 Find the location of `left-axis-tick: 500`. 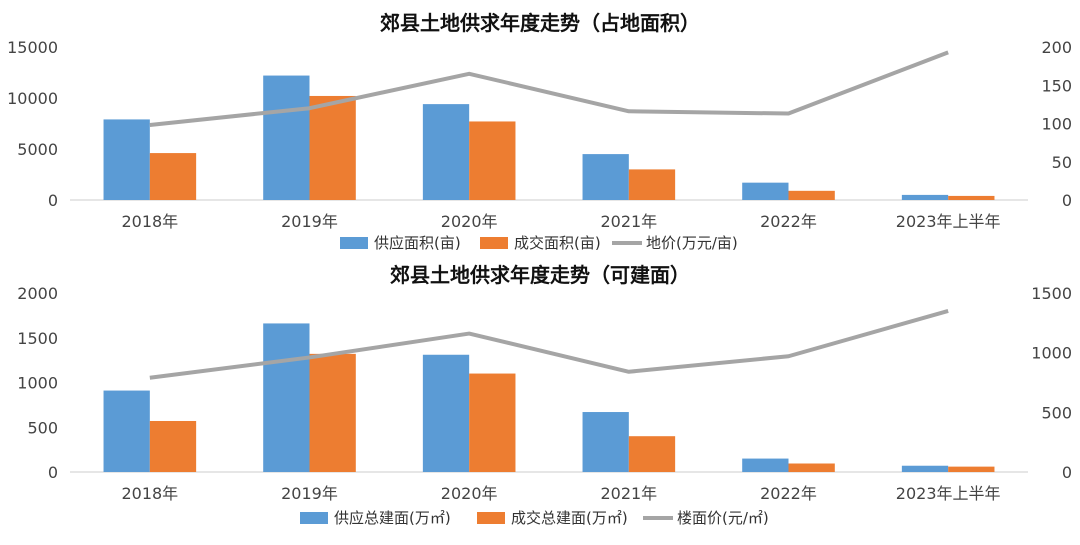

left-axis-tick: 500 is located at coordinates (42, 427).